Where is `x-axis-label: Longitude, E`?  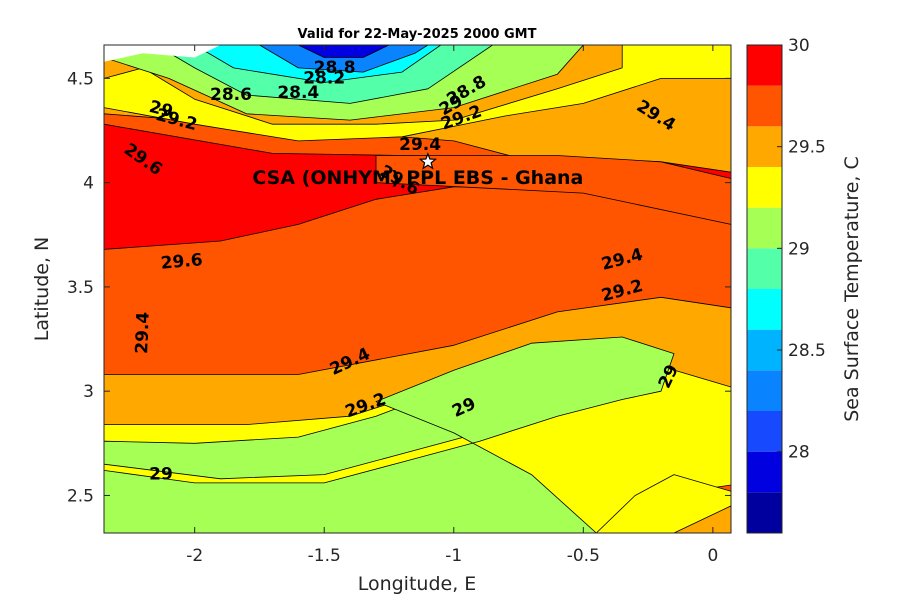 x-axis-label: Longitude, E is located at coordinates (417, 584).